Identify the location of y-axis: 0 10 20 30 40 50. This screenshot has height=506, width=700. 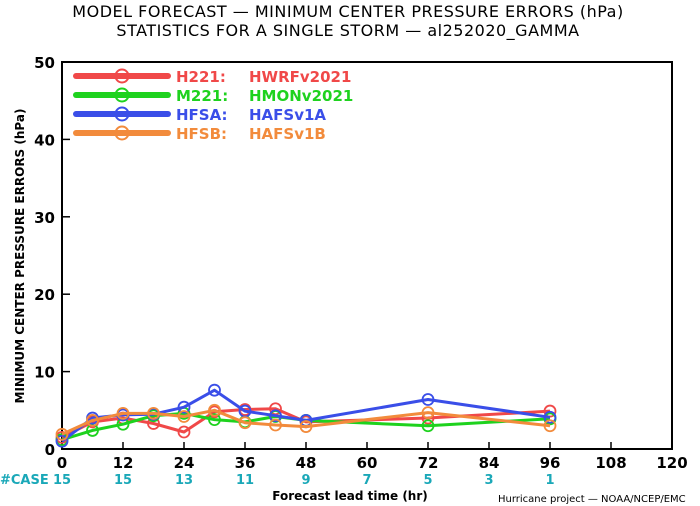
(52, 256).